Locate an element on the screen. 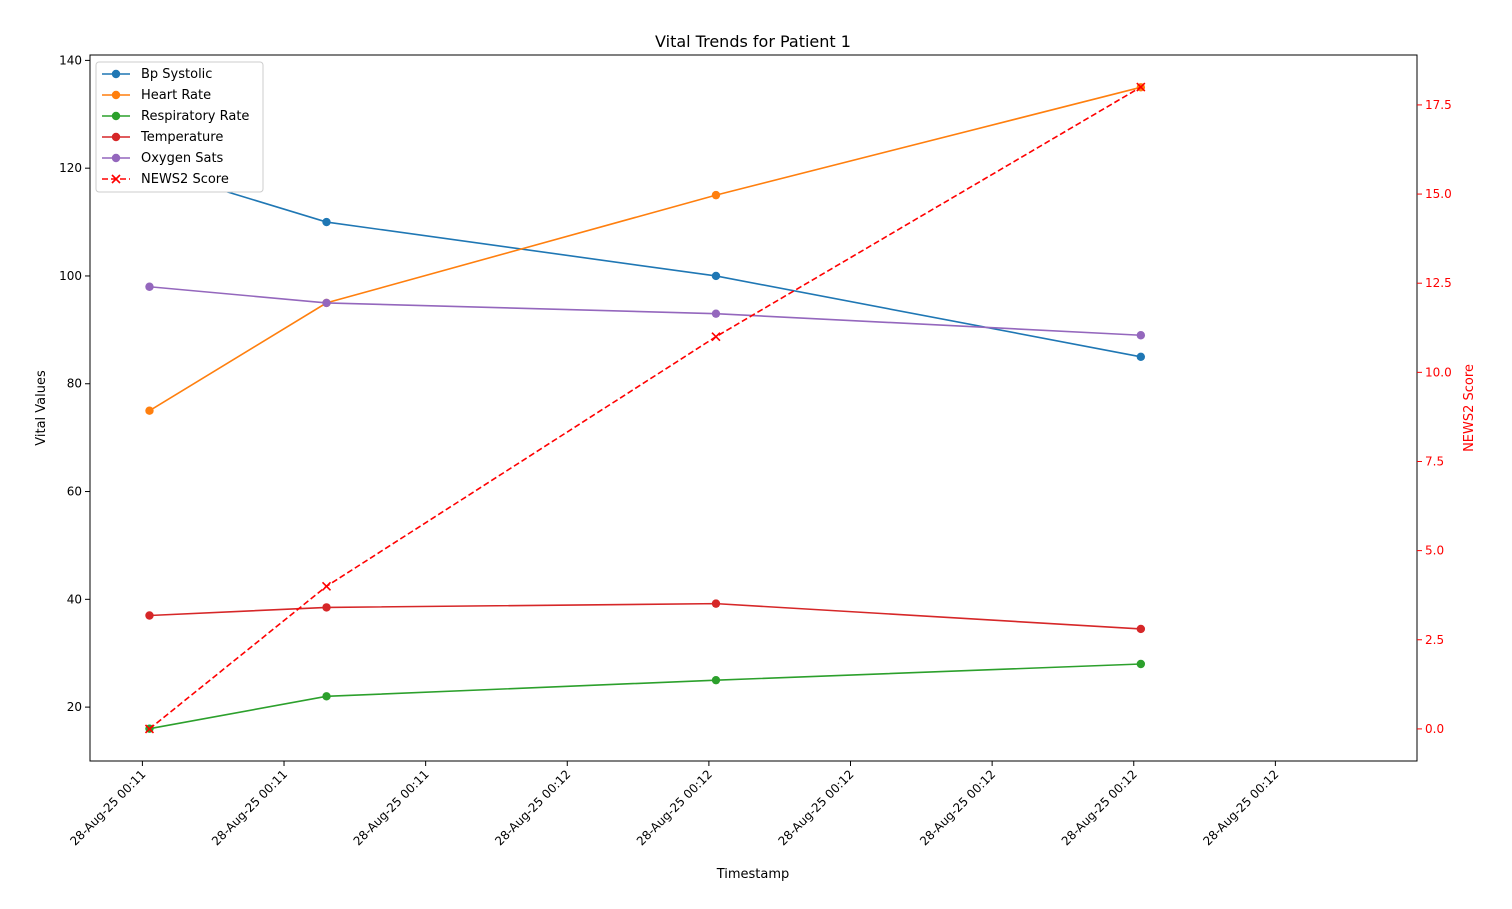  y2-tick-label: 15.0 is located at coordinates (1438, 194).